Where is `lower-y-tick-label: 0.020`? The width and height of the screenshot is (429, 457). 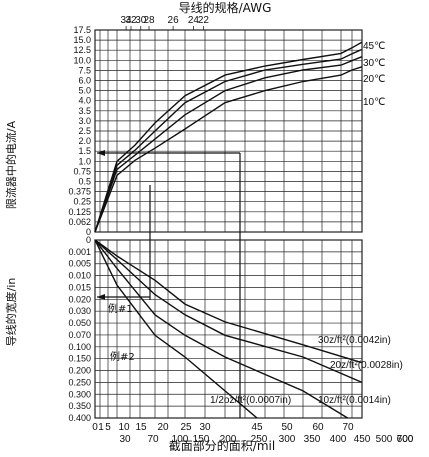 lower-y-tick-label: 0.020 is located at coordinates (79, 299).